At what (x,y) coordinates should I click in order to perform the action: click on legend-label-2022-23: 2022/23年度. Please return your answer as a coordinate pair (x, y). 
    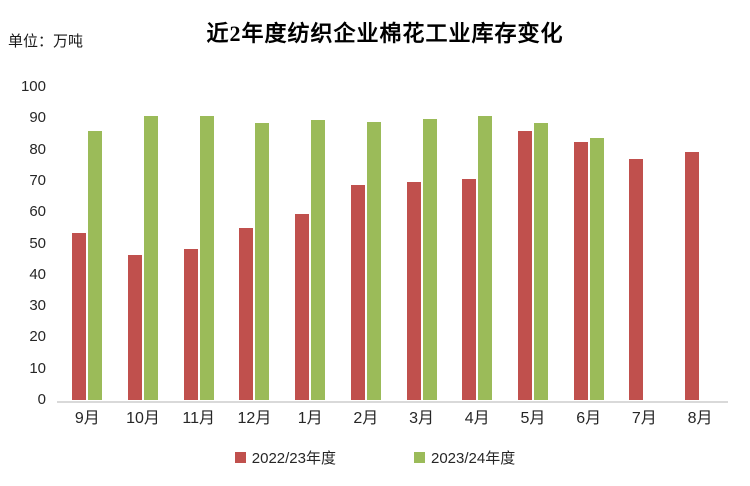
    Looking at the image, I should click on (293, 458).